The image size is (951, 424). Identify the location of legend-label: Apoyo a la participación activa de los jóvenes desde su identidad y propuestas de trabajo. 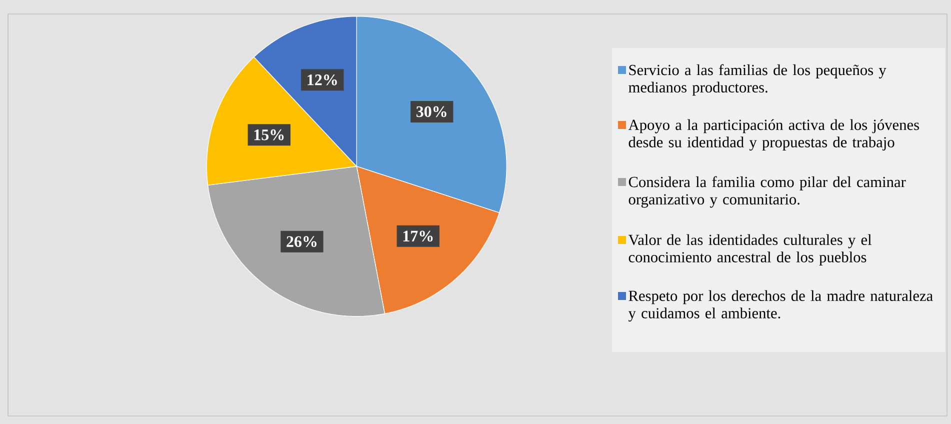
(773, 135).